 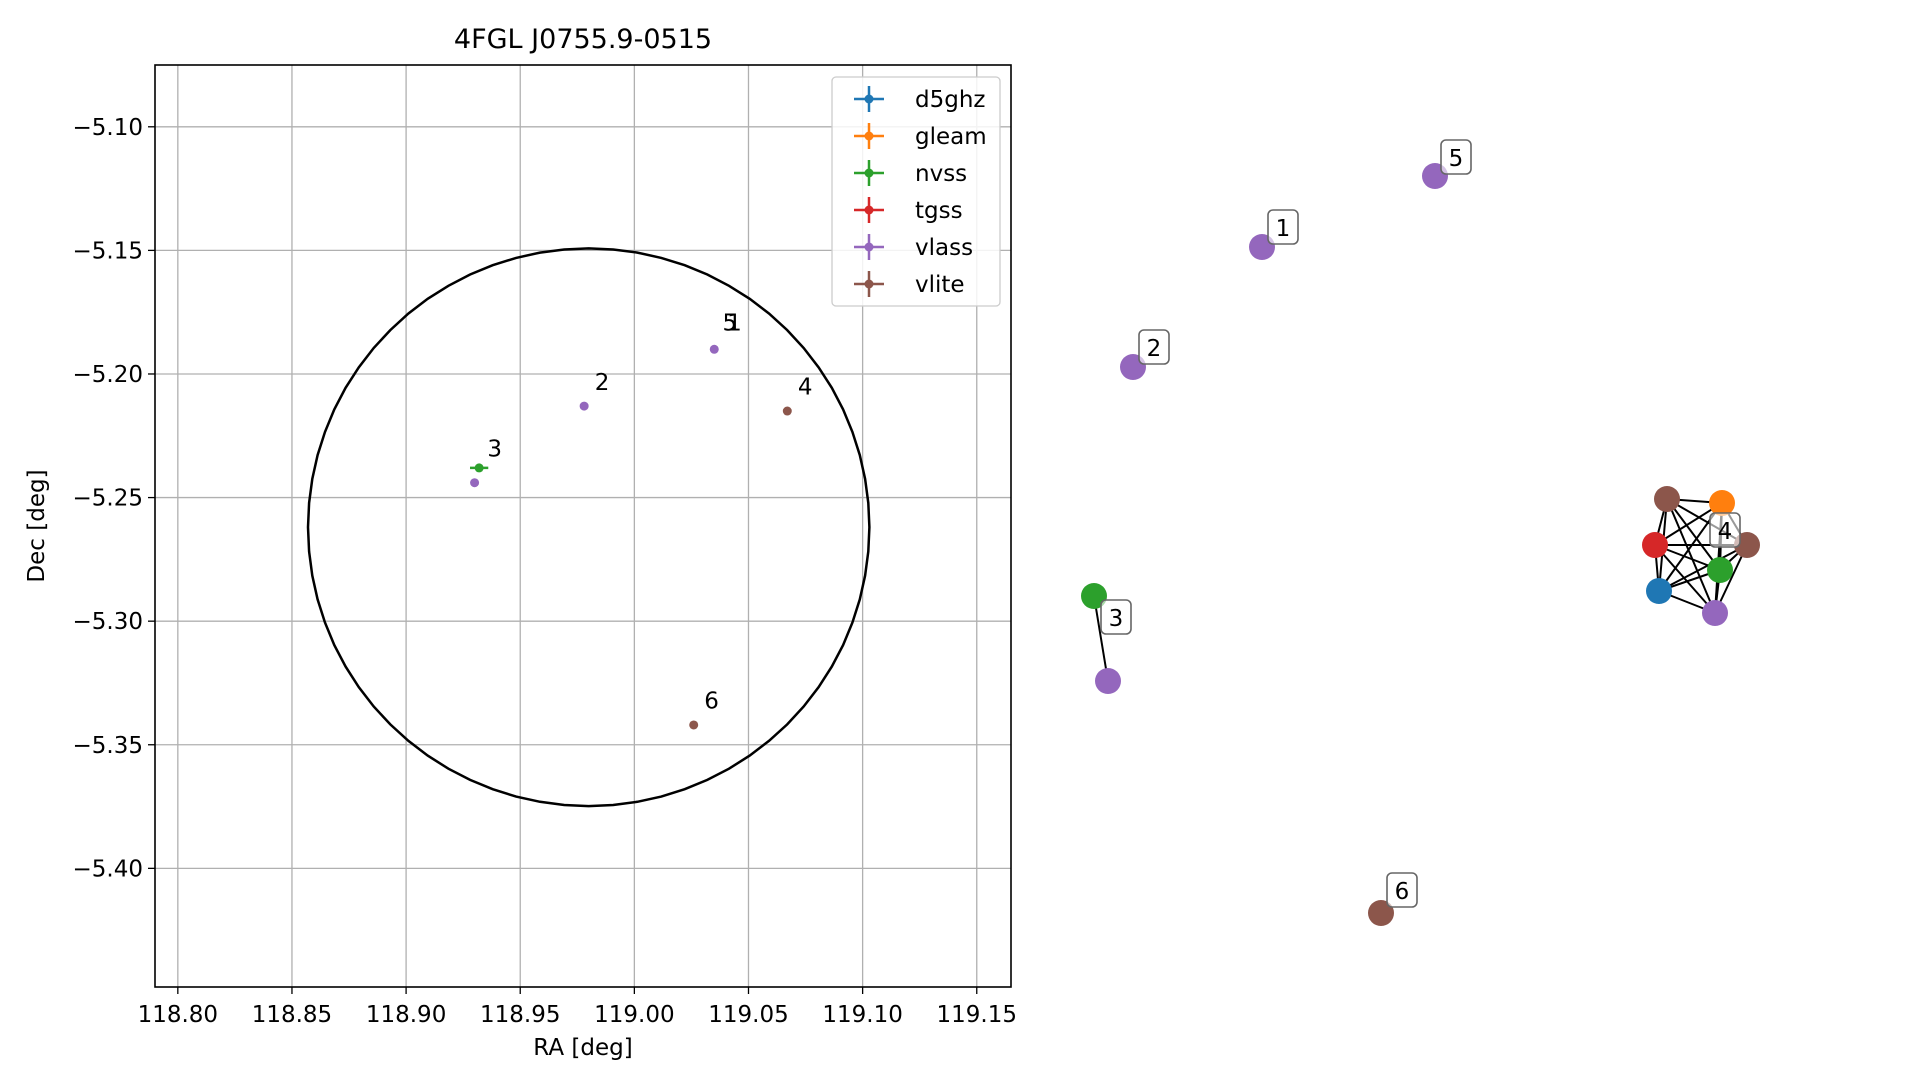 I want to click on point-nvss, so click(x=479, y=468).